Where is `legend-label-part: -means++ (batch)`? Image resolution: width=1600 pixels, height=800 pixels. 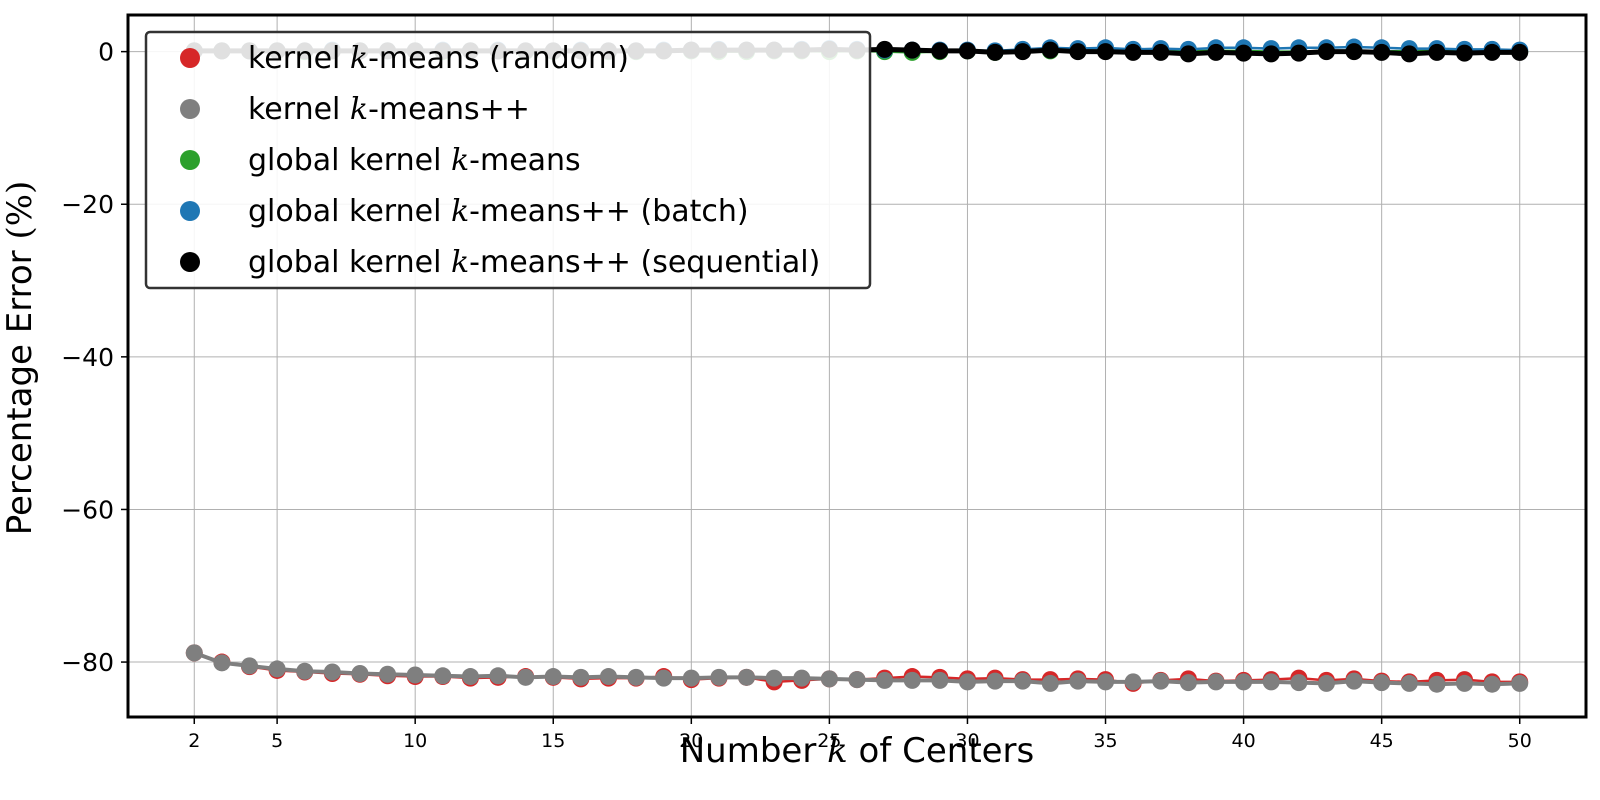 legend-label-part: -means++ (batch) is located at coordinates (608, 211).